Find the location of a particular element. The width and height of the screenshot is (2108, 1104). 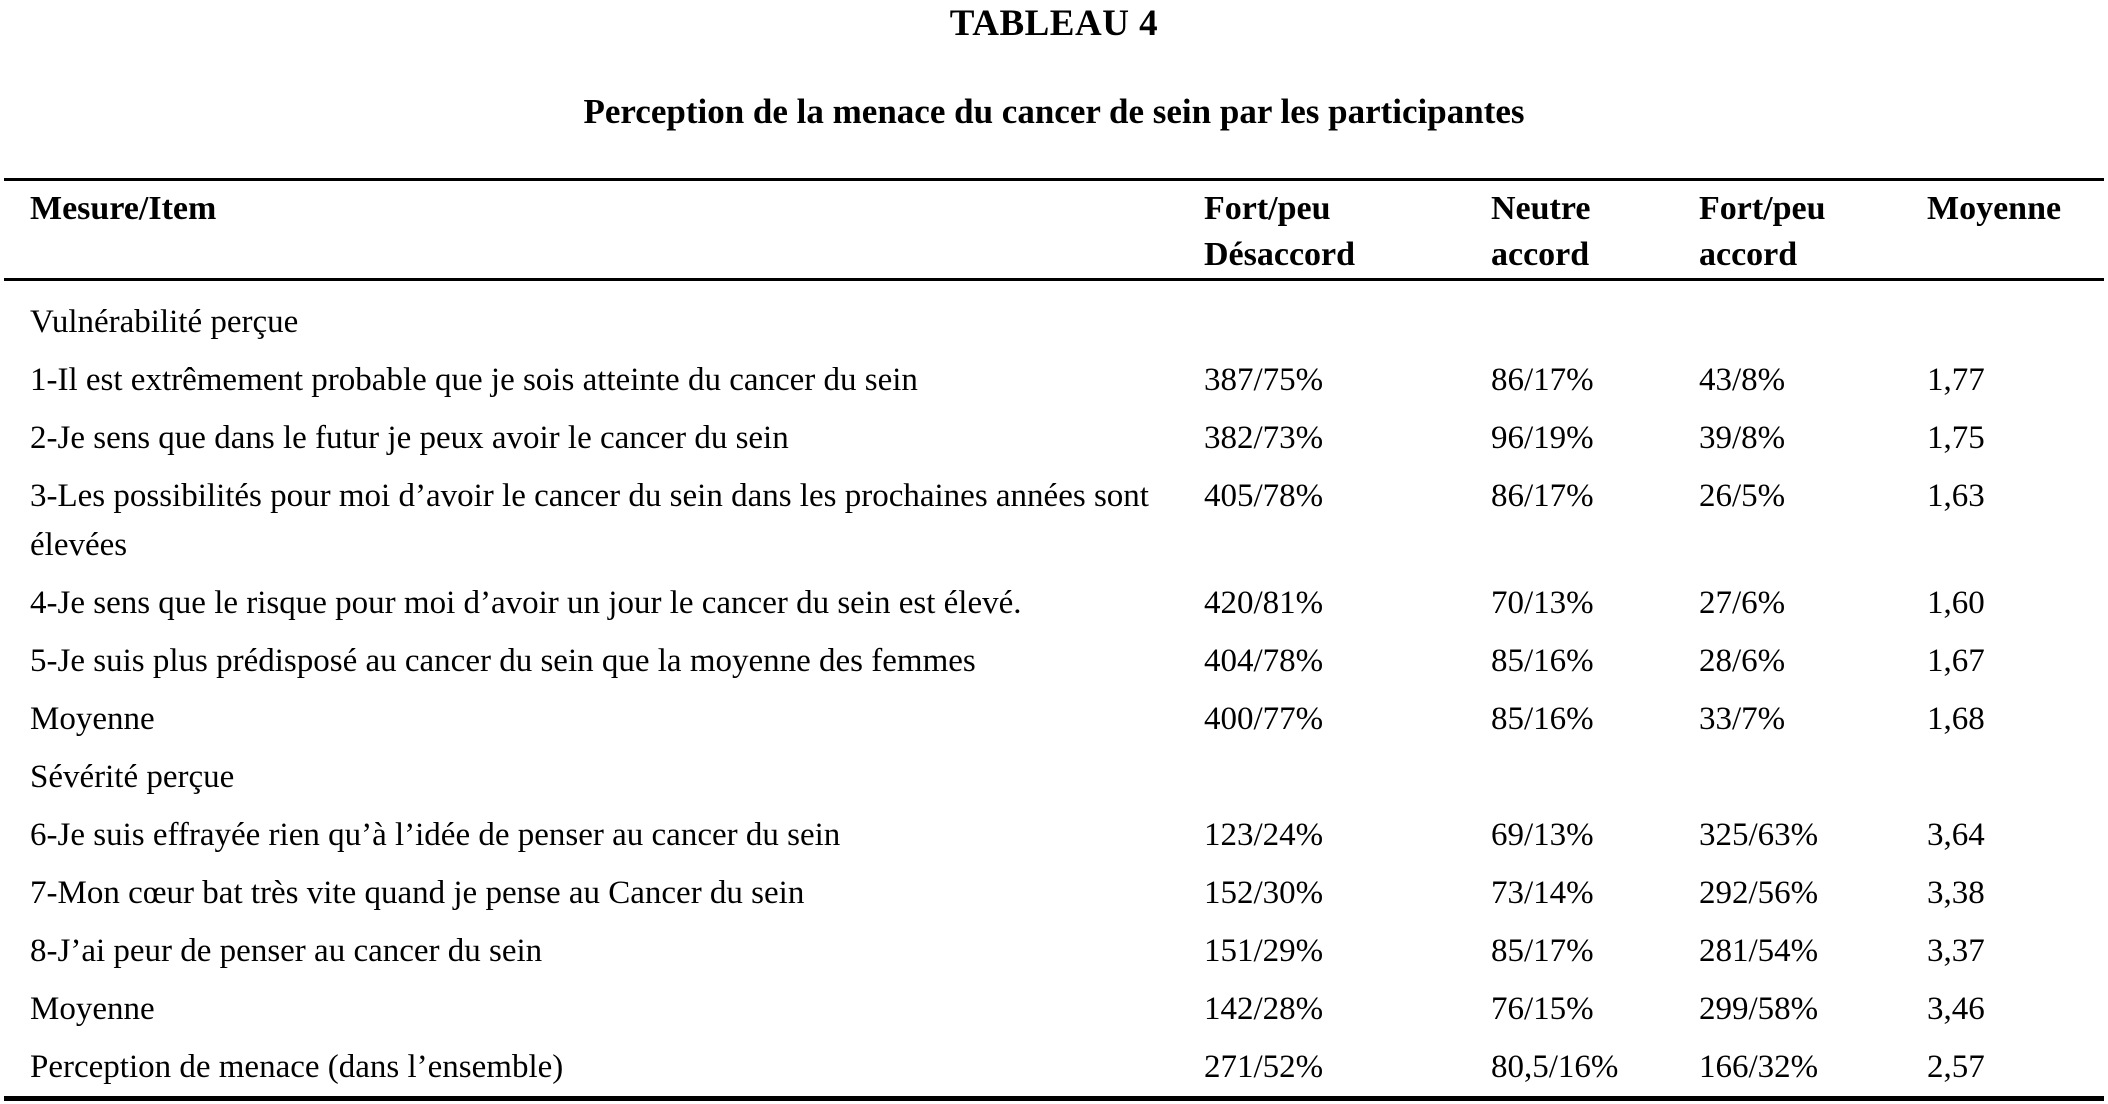

row-accord-value: 281/54% is located at coordinates (1759, 951).